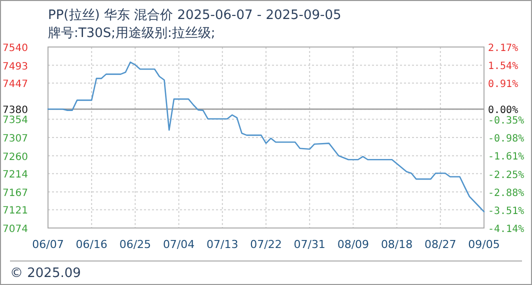 This screenshot has height=285, width=532. Describe the element at coordinates (15, 66) in the screenshot. I see `y-tick-label: 7493` at that location.